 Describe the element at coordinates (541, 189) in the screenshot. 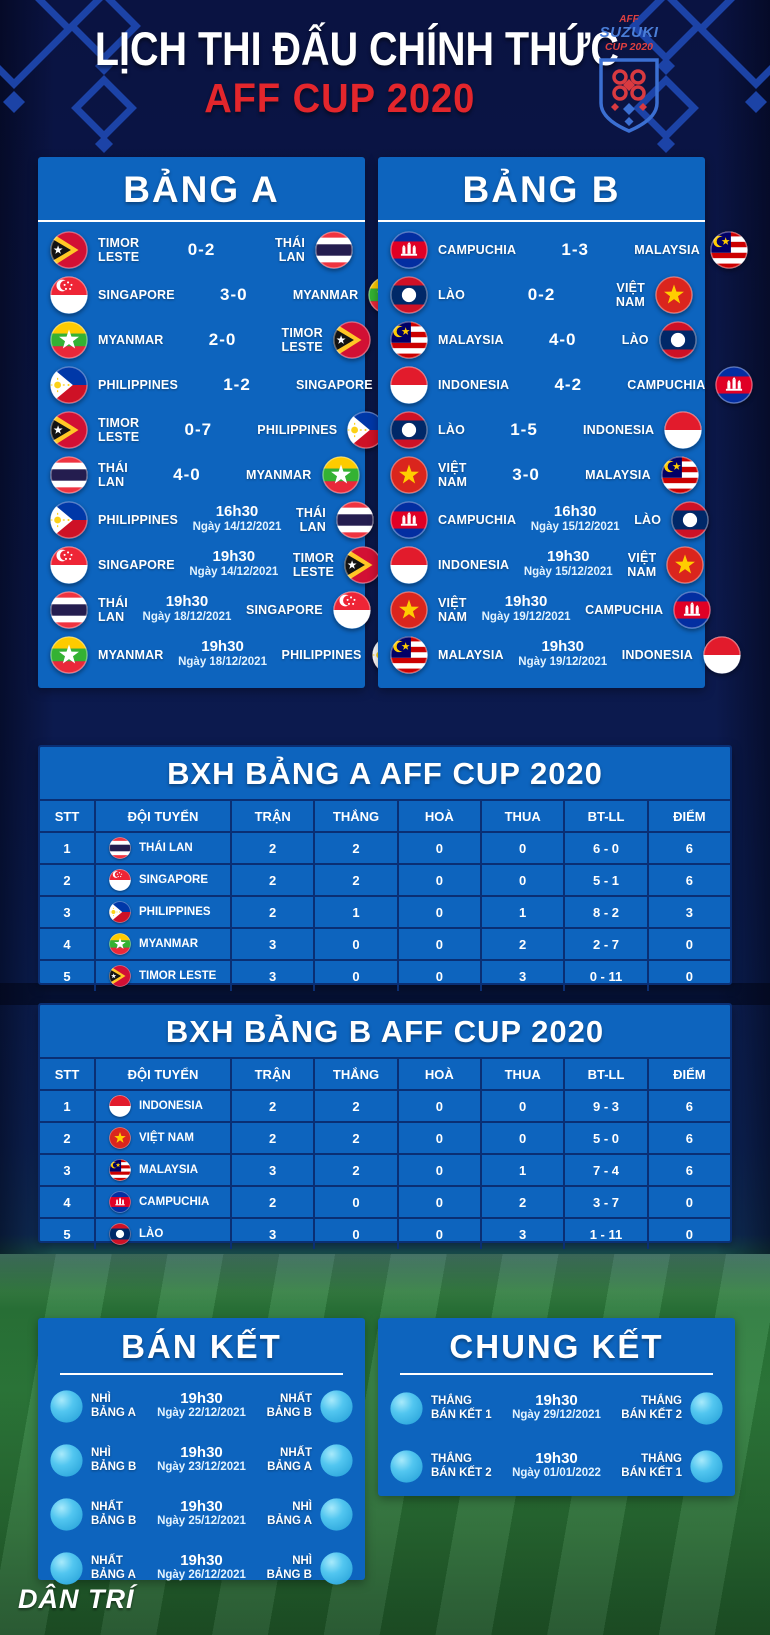

I see `group-b-title: BẢNG B` at that location.